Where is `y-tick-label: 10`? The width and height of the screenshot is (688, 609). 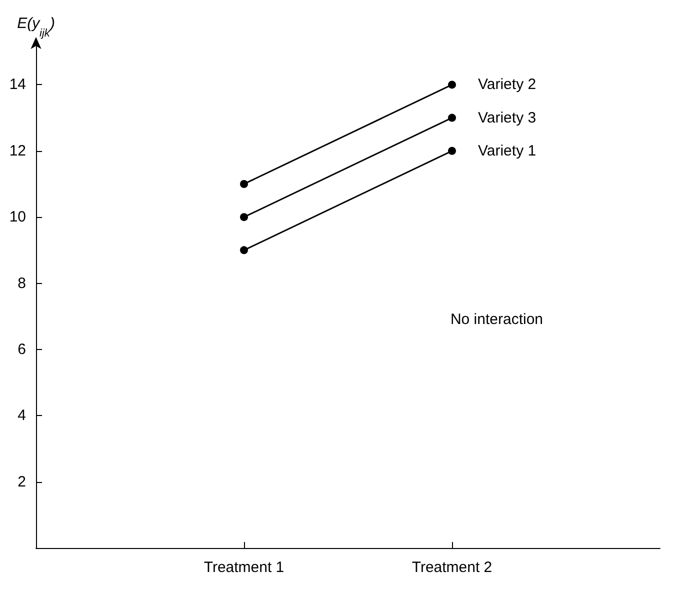 y-tick-label: 10 is located at coordinates (17, 217).